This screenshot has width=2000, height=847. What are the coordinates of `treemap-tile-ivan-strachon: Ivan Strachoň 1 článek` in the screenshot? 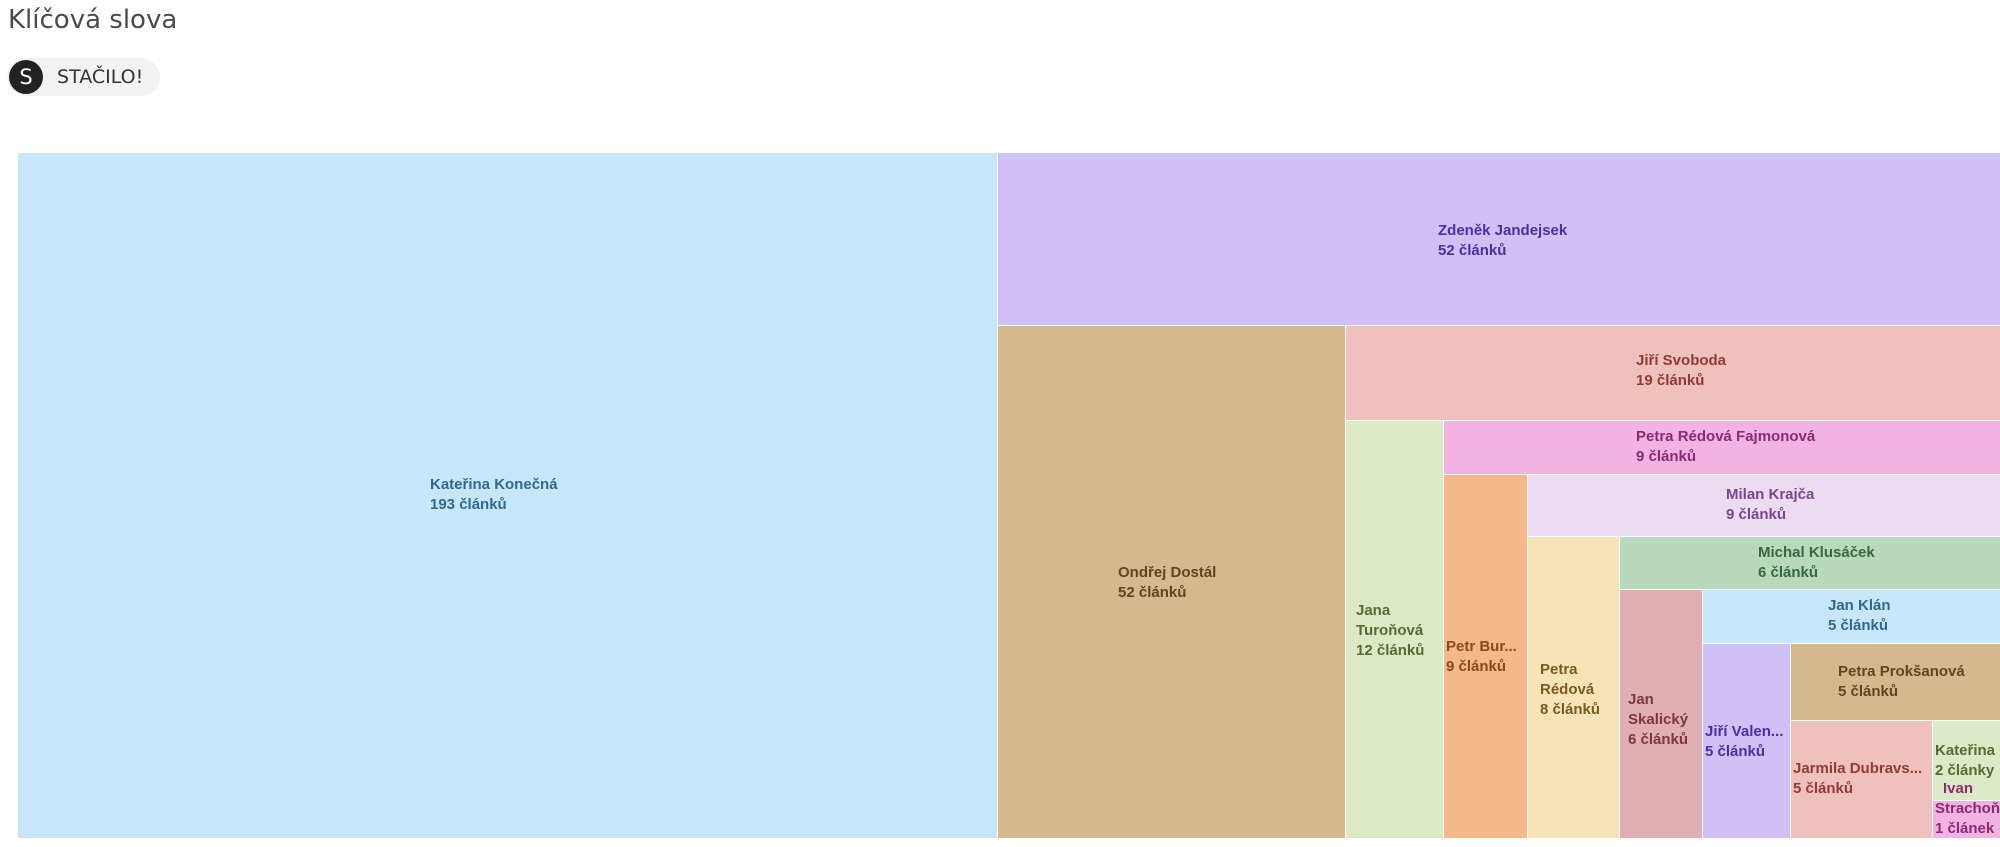 It's located at (1966, 809).